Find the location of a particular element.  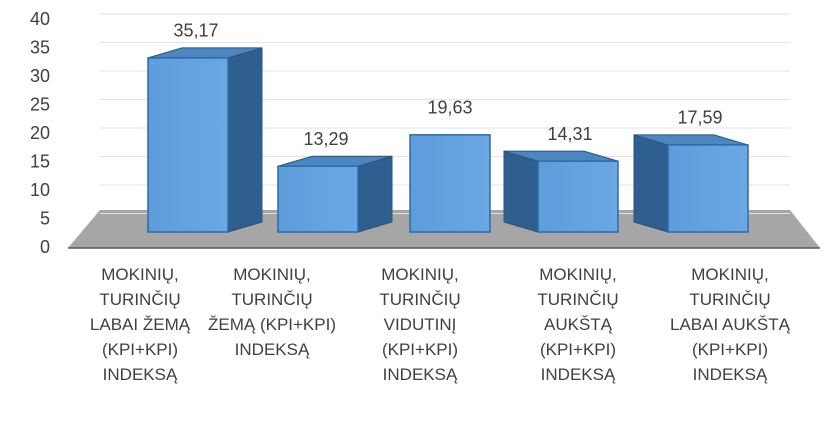

y-tick-label: 5 is located at coordinates (45, 218).